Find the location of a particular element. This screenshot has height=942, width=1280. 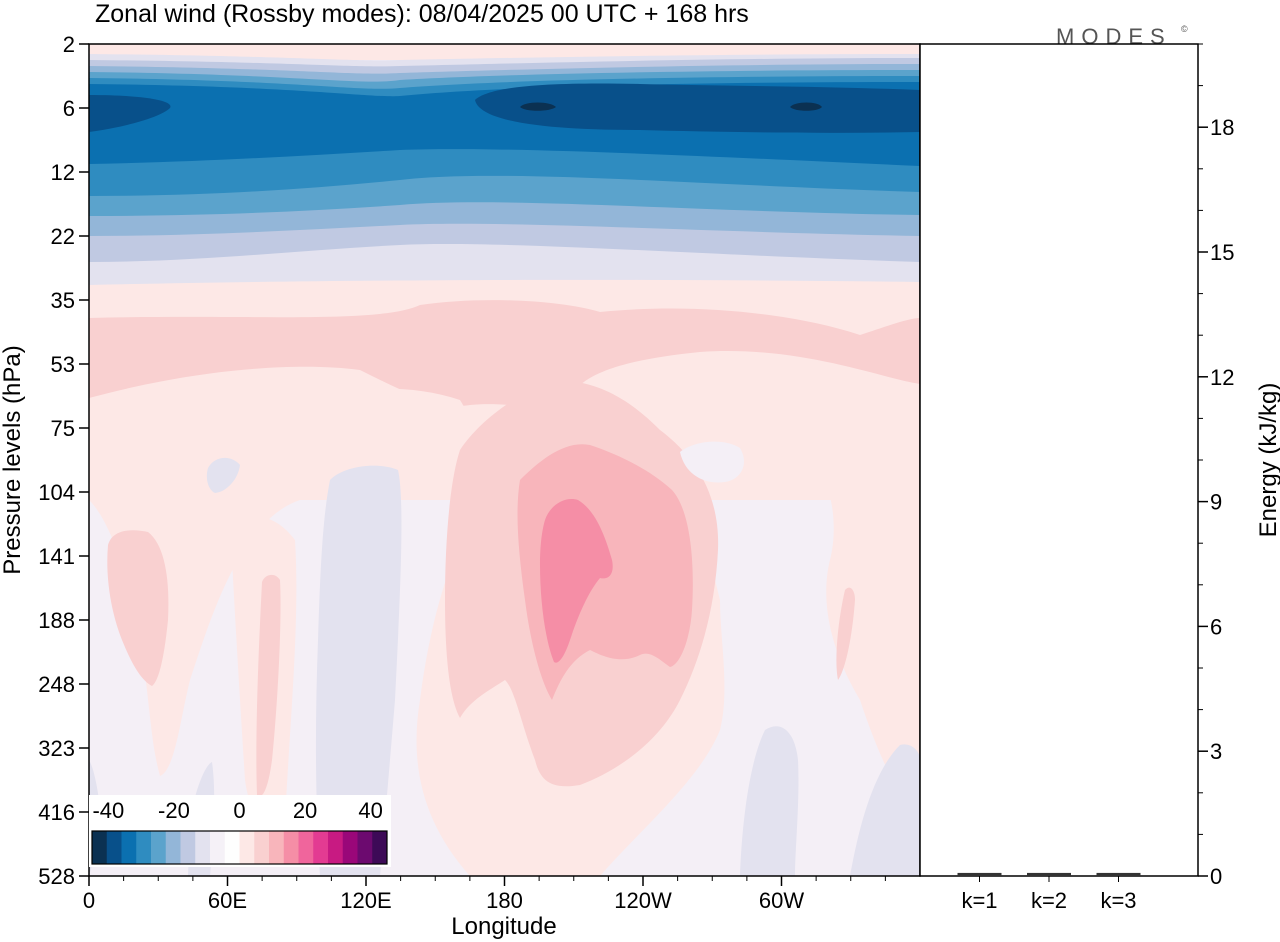

energy-tick-label: 15 is located at coordinates (1222, 252).